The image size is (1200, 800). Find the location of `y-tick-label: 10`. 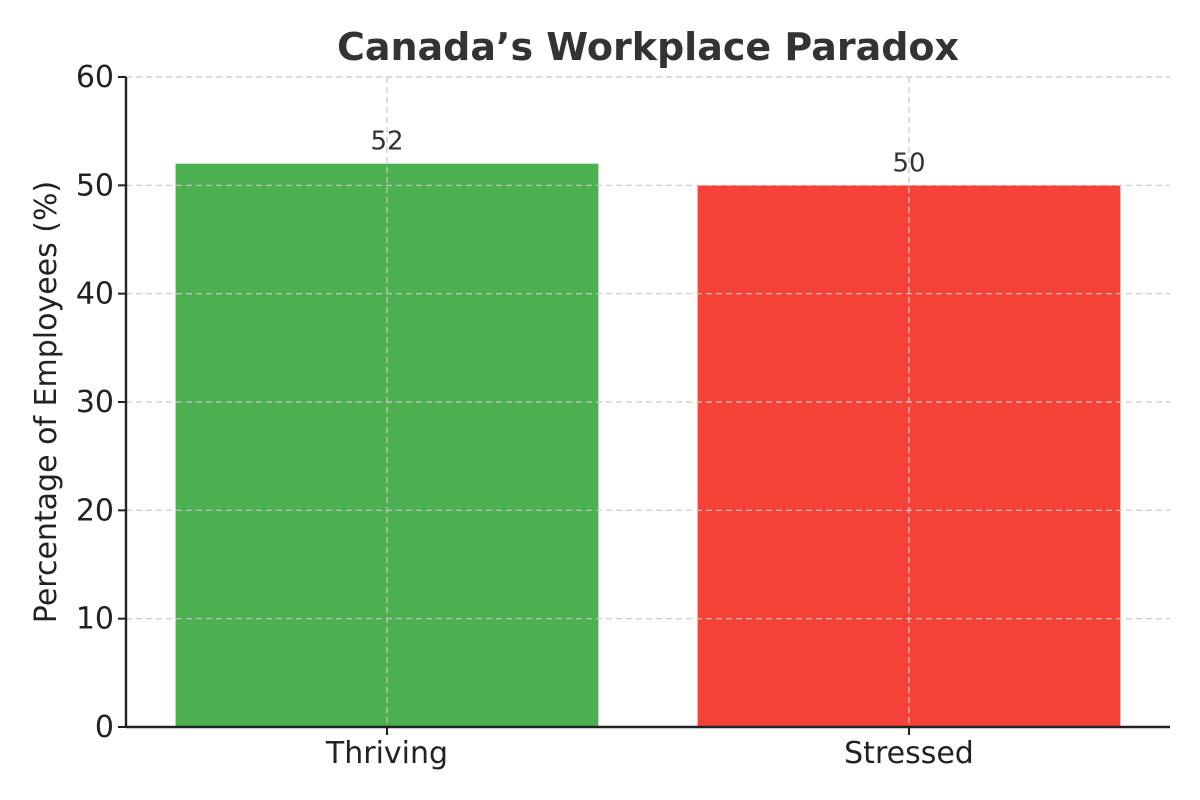

y-tick-label: 10 is located at coordinates (95, 619).